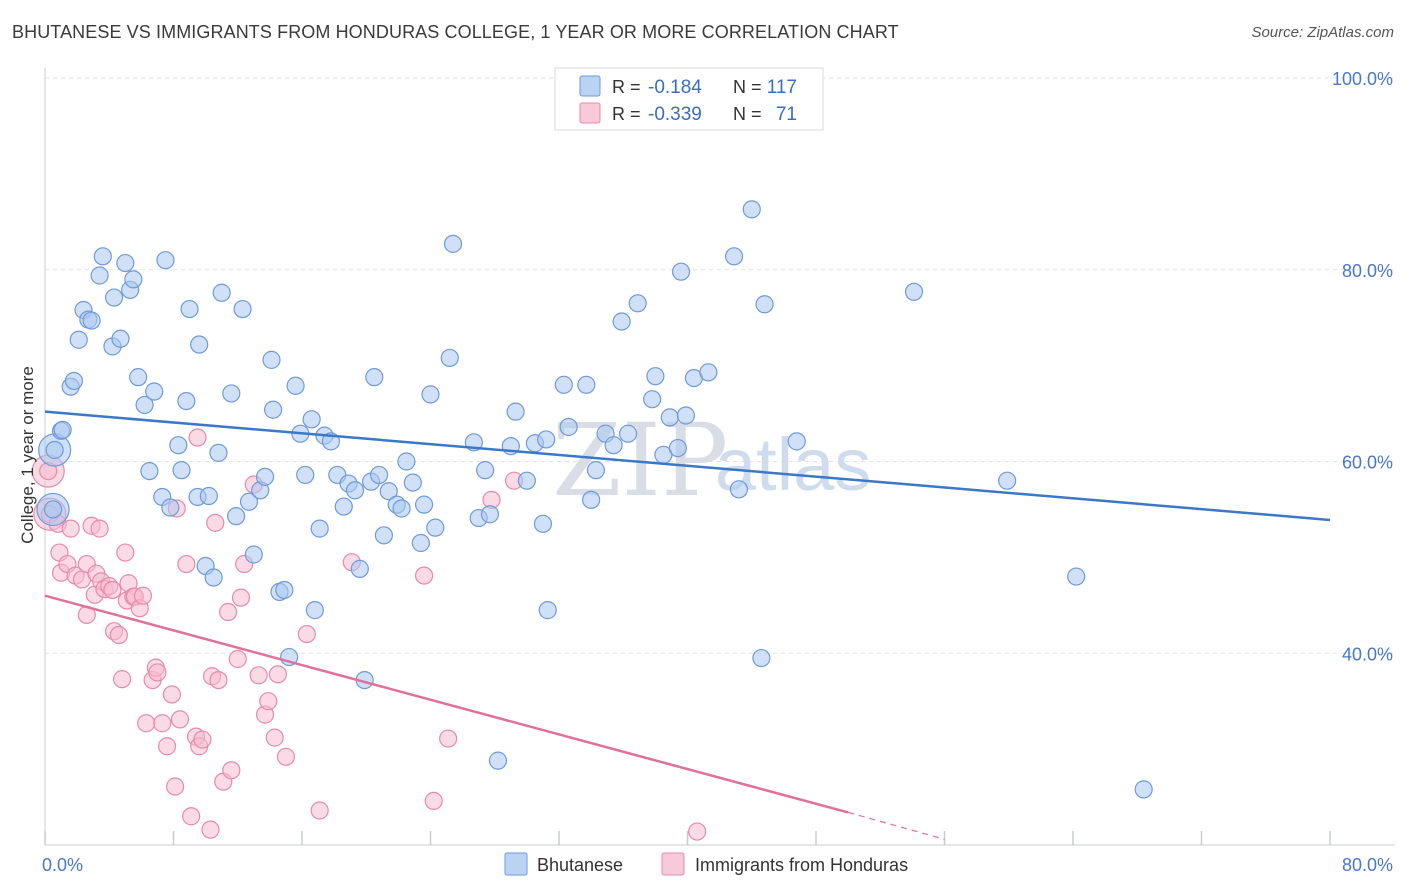 Image resolution: width=1406 pixels, height=892 pixels. What do you see at coordinates (687, 466) in the screenshot?
I see `trend-line-bhutanese` at bounding box center [687, 466].